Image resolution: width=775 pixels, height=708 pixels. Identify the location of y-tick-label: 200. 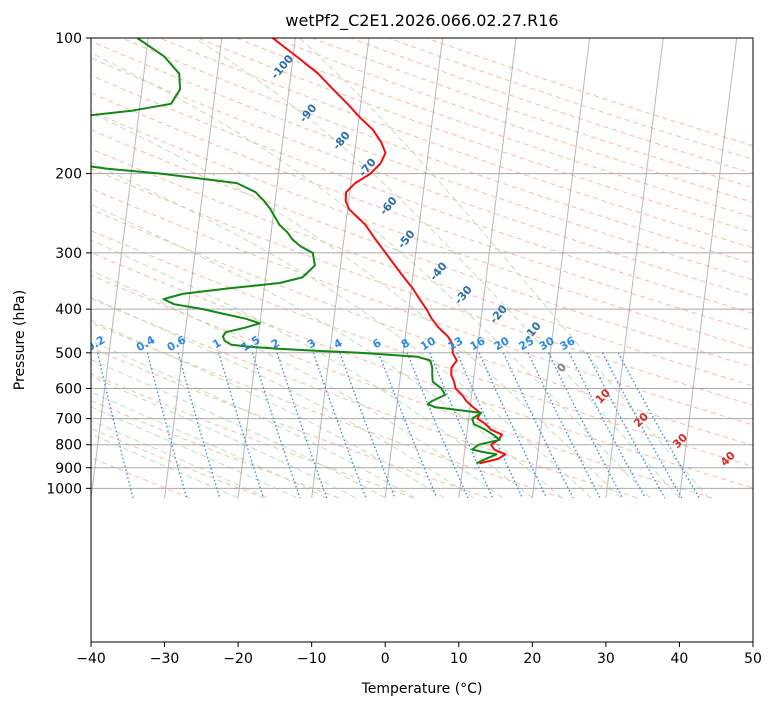
(68, 175).